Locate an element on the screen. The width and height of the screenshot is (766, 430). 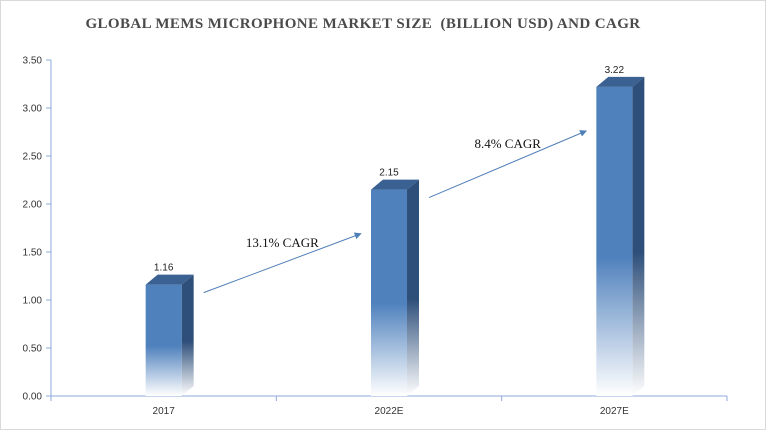
y-tick-label: 2.50 is located at coordinates (33, 157).